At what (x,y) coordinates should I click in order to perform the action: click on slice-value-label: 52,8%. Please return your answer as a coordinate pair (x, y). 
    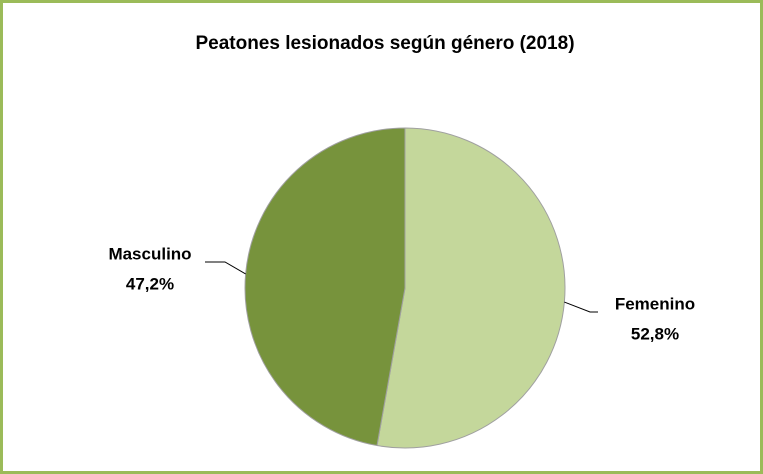
    Looking at the image, I should click on (655, 333).